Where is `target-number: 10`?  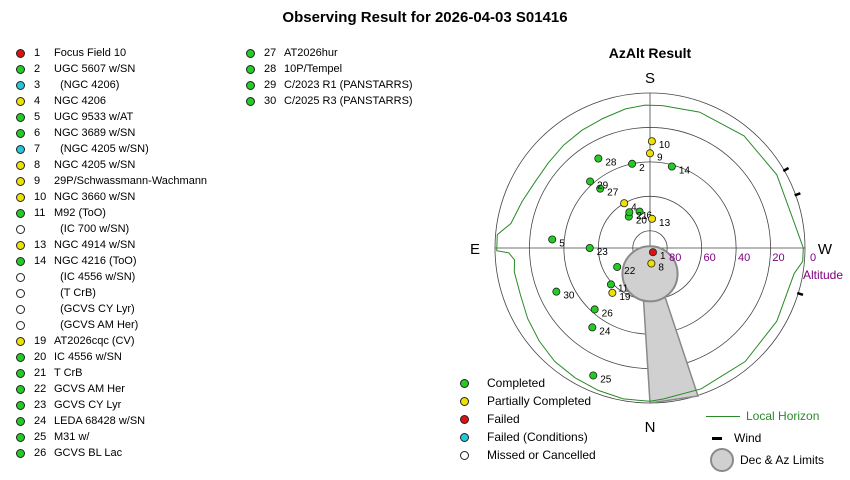 target-number: 10 is located at coordinates (40, 197).